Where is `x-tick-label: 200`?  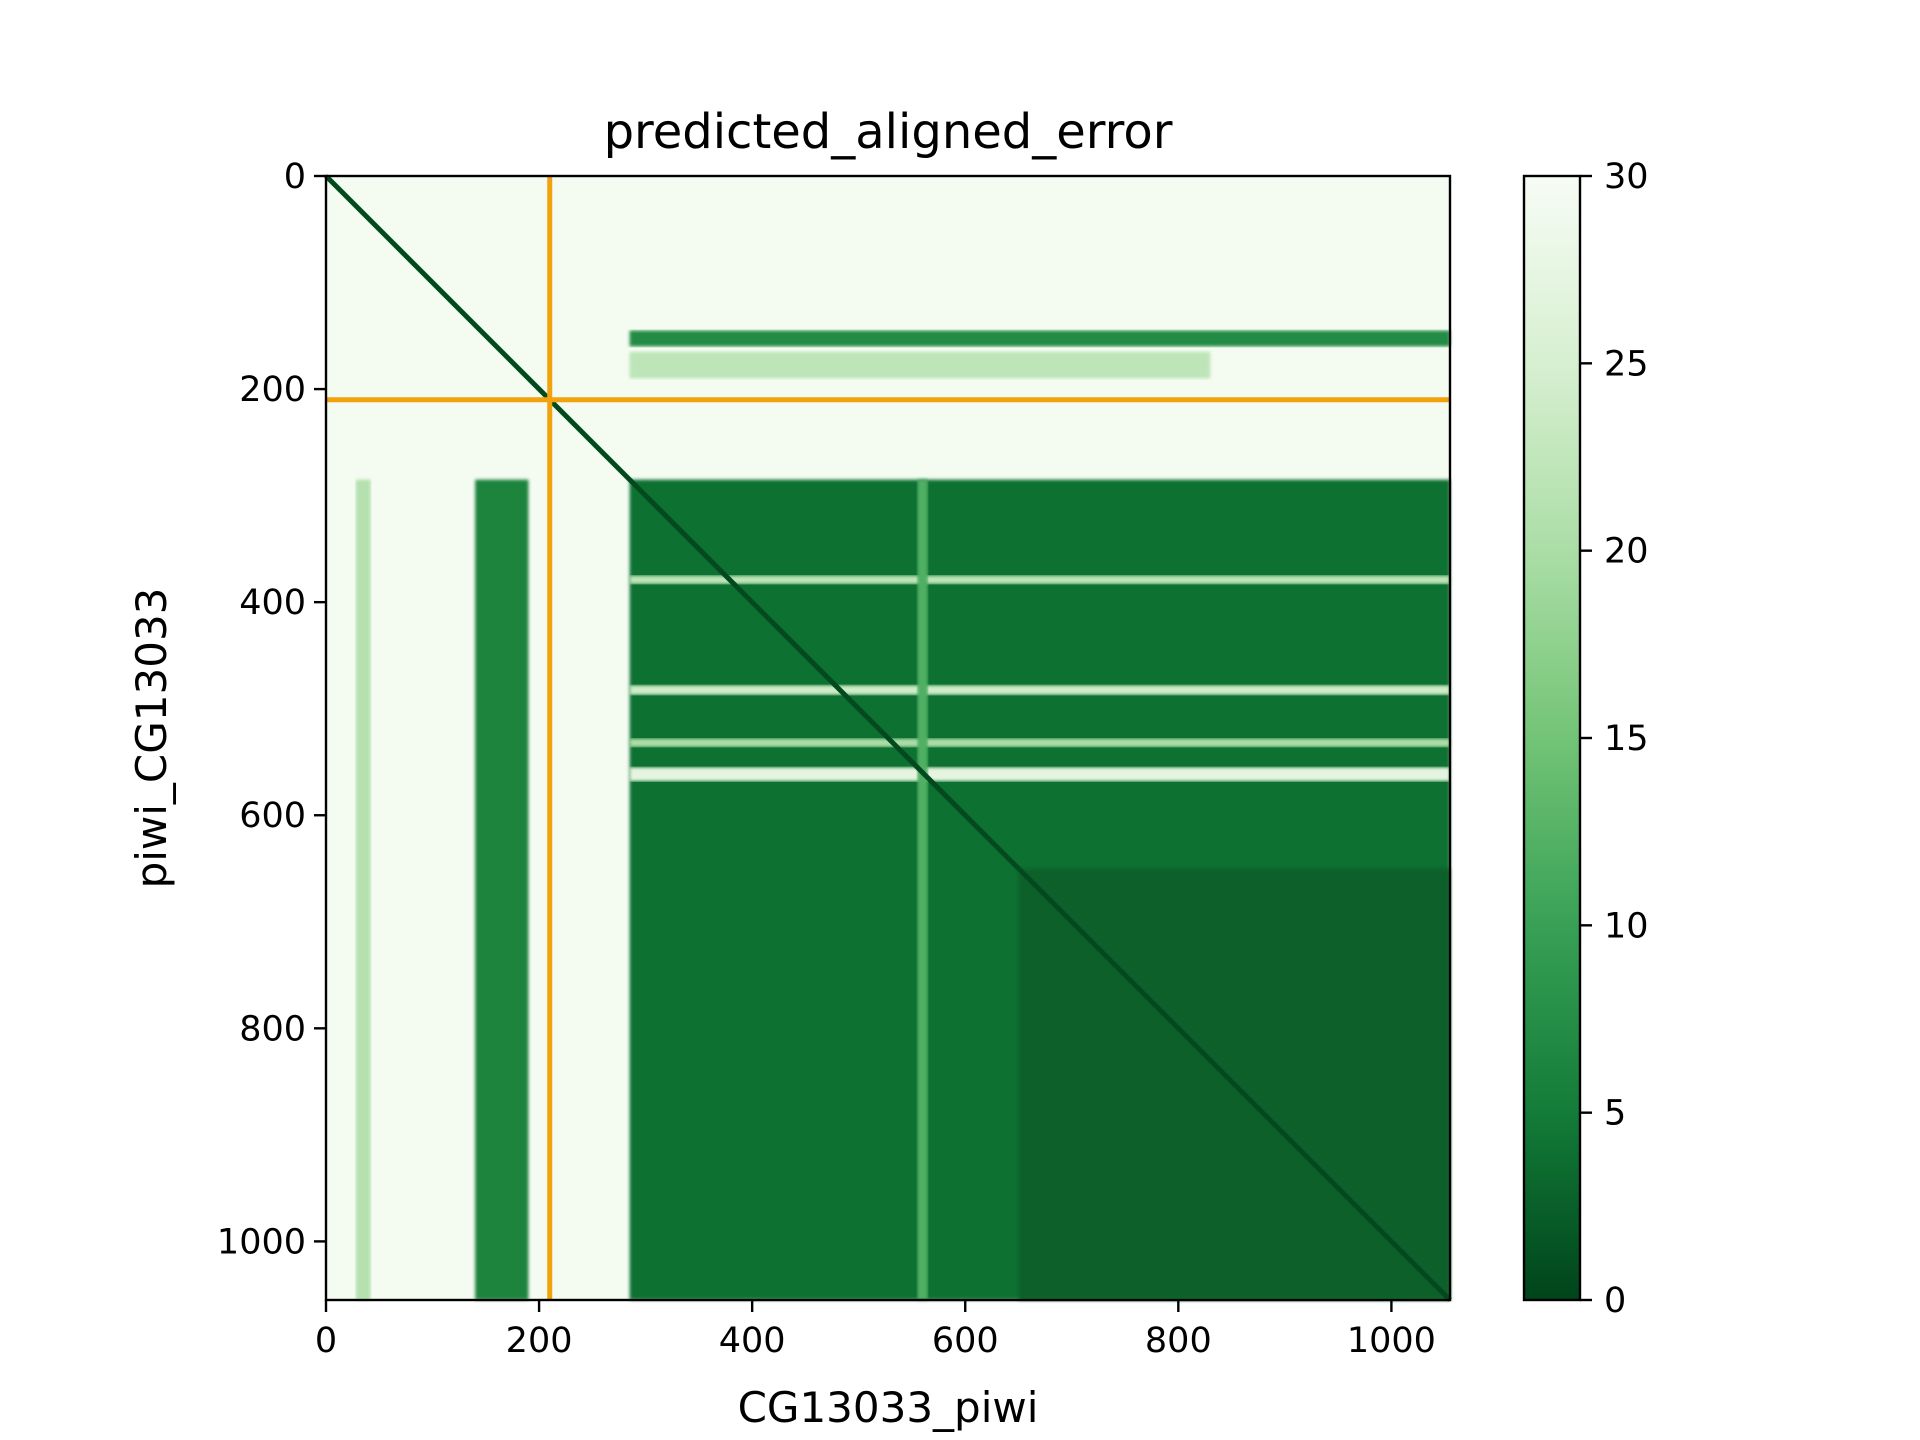 x-tick-label: 200 is located at coordinates (539, 1341).